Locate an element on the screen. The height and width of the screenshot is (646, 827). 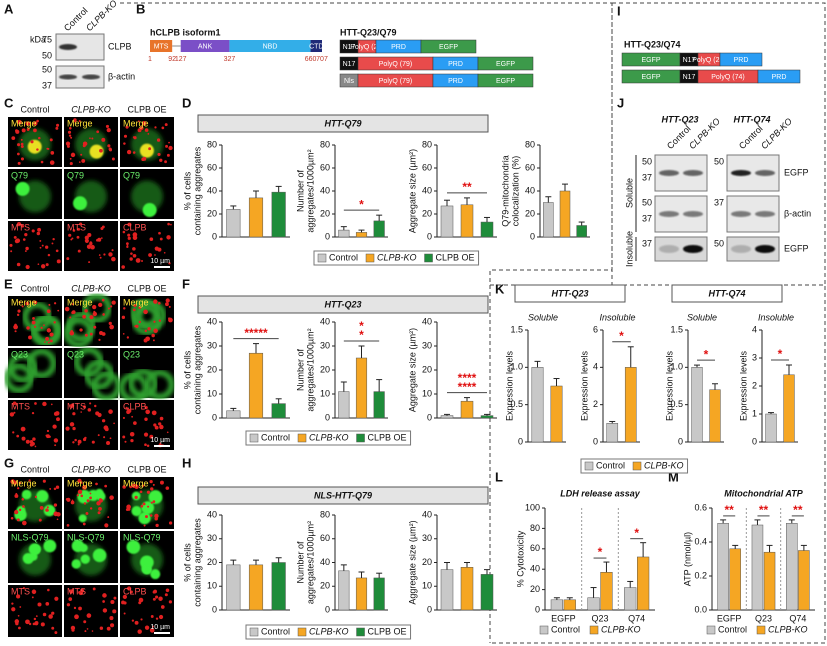
column-header: CLPB-KO is located at coordinates (91, 469).